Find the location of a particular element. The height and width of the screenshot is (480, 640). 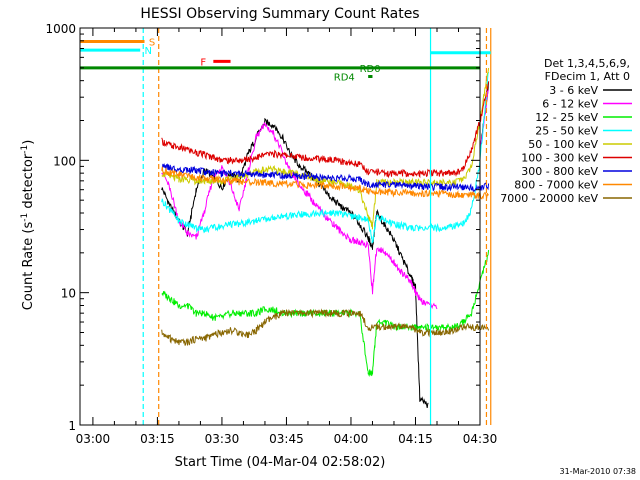

x-axis-label: Start Time (04-Mar-04 02:58:02) is located at coordinates (280, 462).